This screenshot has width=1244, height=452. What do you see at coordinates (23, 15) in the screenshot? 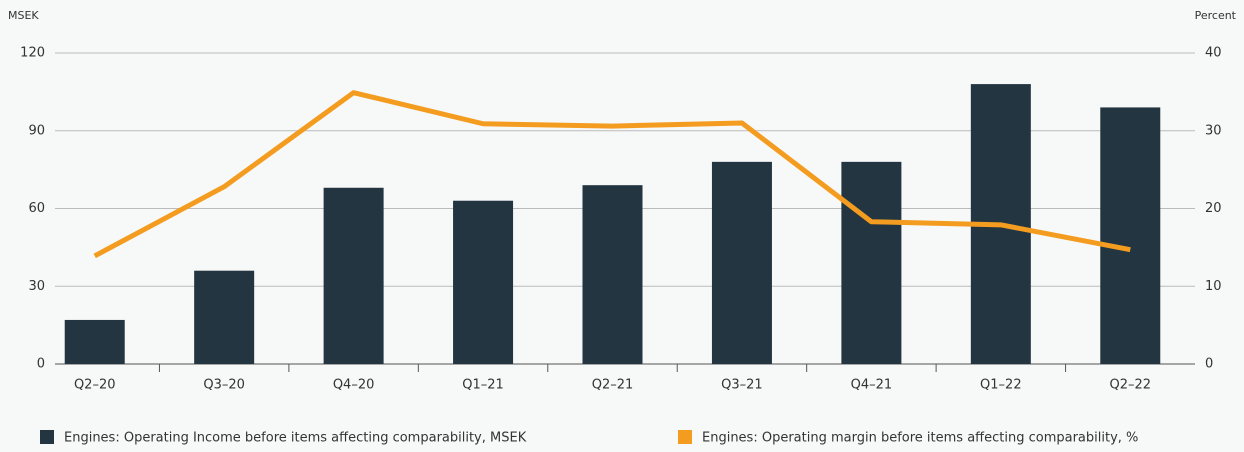
I see `y-axis-label: MSEK` at bounding box center [23, 15].